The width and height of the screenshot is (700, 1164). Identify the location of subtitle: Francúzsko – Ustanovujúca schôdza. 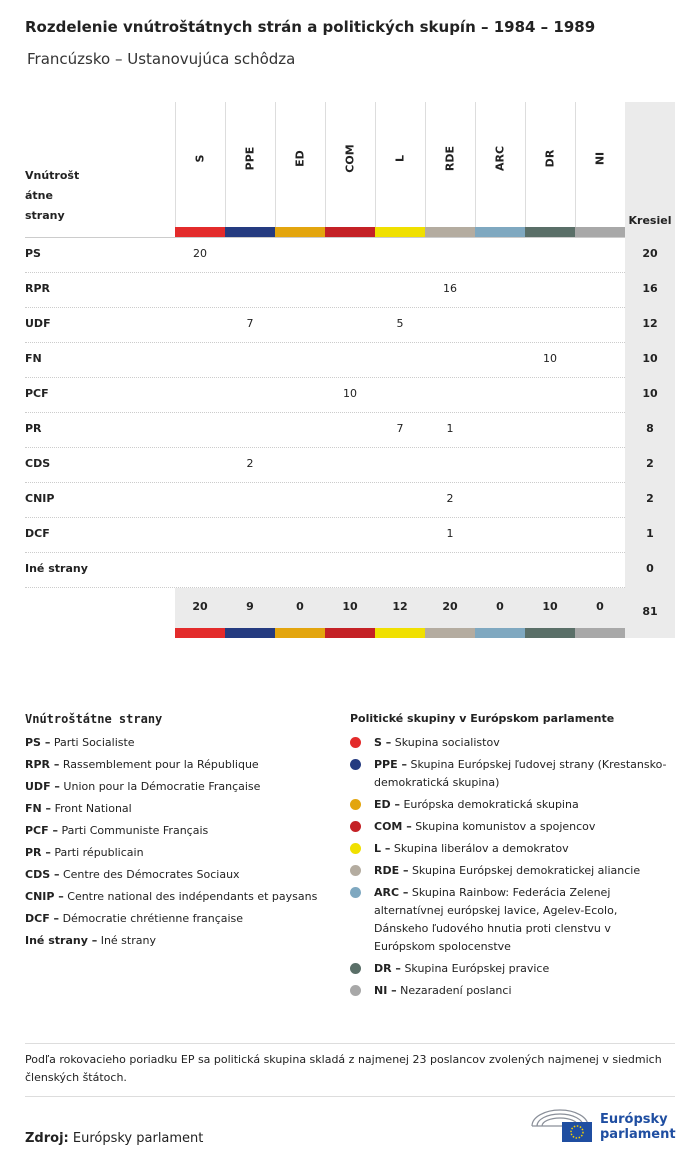
(161, 59).